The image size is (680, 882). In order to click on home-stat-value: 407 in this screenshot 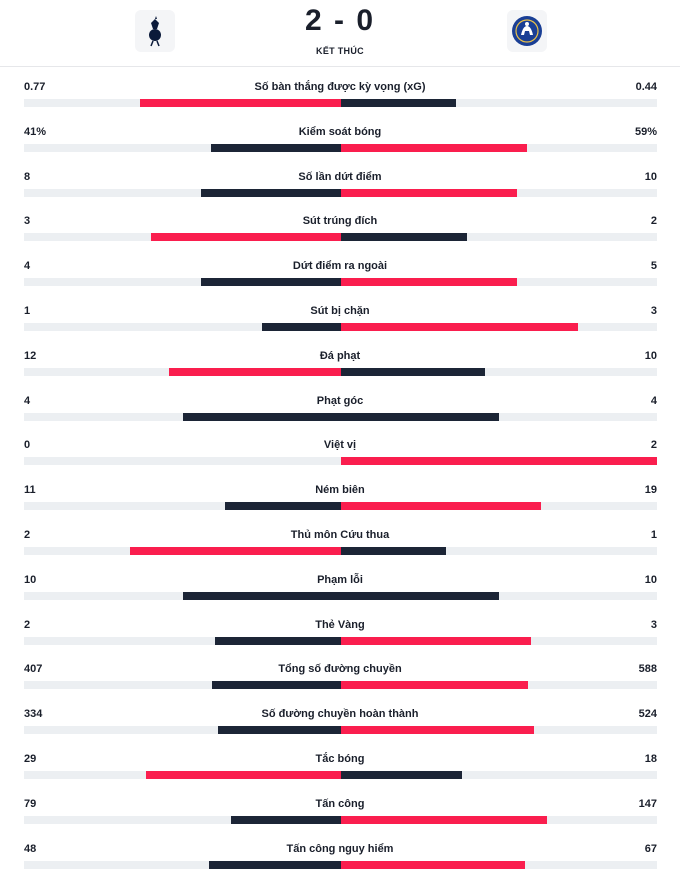, I will do `click(33, 669)`.